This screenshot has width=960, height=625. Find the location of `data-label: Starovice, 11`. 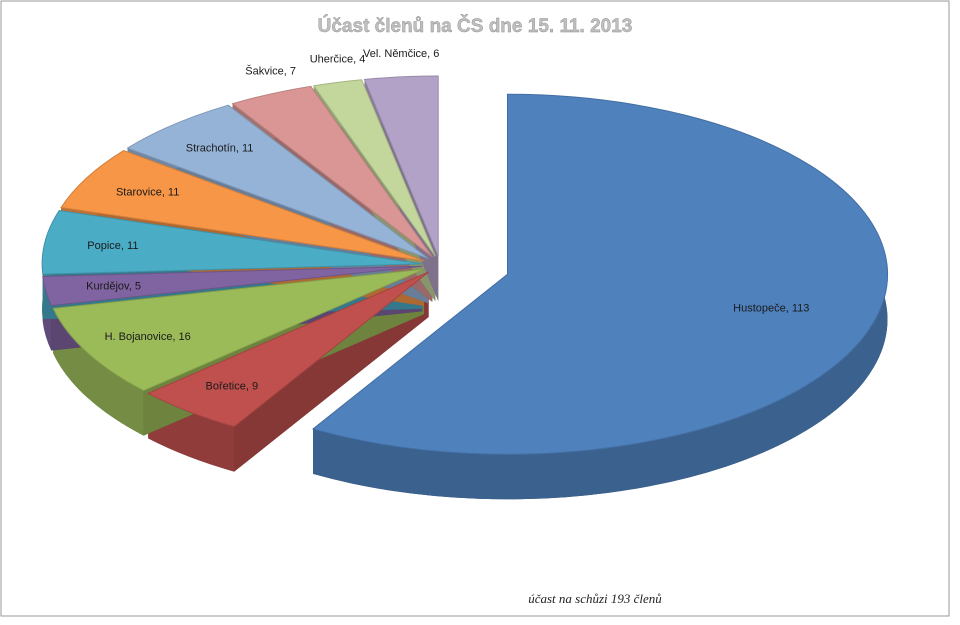

data-label: Starovice, 11 is located at coordinates (147, 193).